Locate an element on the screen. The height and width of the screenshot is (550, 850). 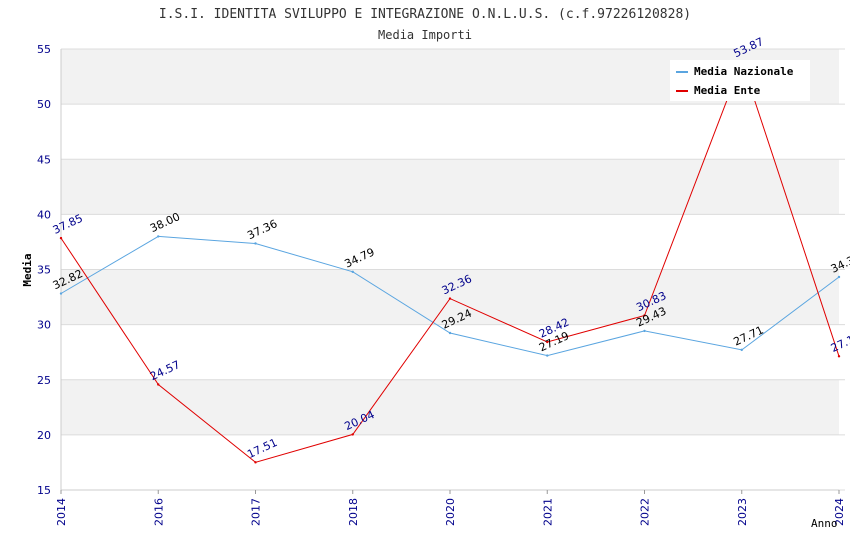
x-tick-label: 2014 is located at coordinates (61, 512).